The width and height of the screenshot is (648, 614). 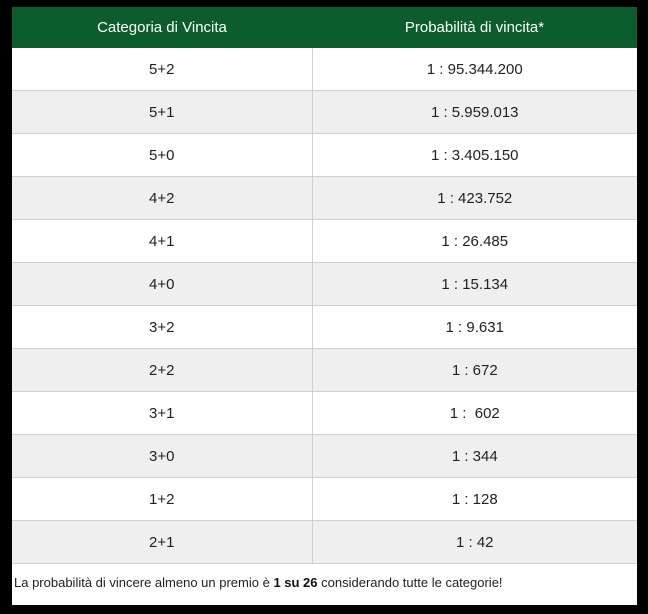 I want to click on table-row: 5+2 1 : 95.344.200, so click(x=324, y=69).